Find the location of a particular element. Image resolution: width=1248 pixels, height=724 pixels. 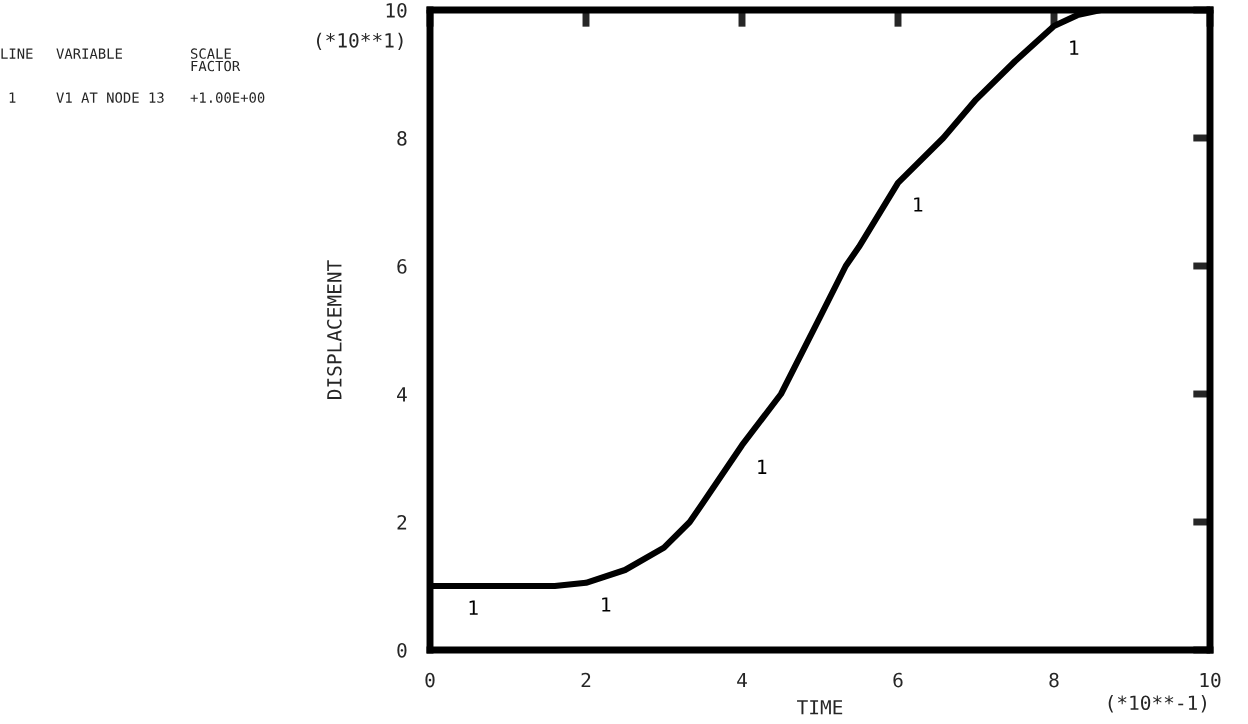

text: (*10**1) is located at coordinates (359, 41).